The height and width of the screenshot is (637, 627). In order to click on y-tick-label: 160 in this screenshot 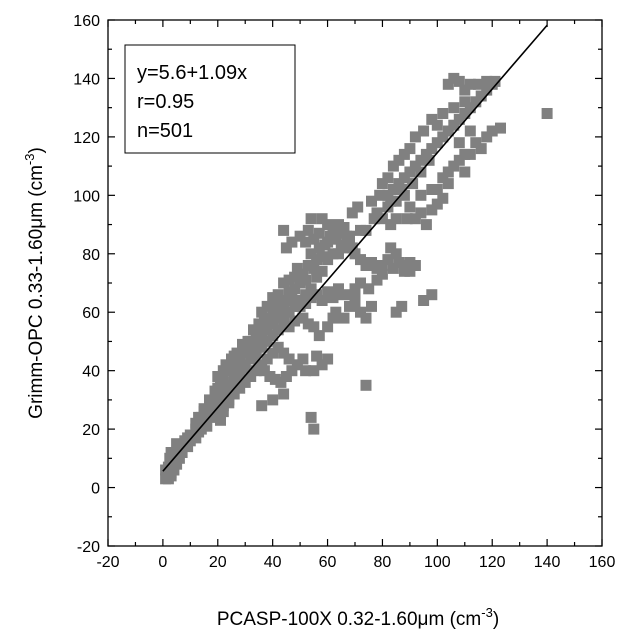, I will do `click(86, 21)`.